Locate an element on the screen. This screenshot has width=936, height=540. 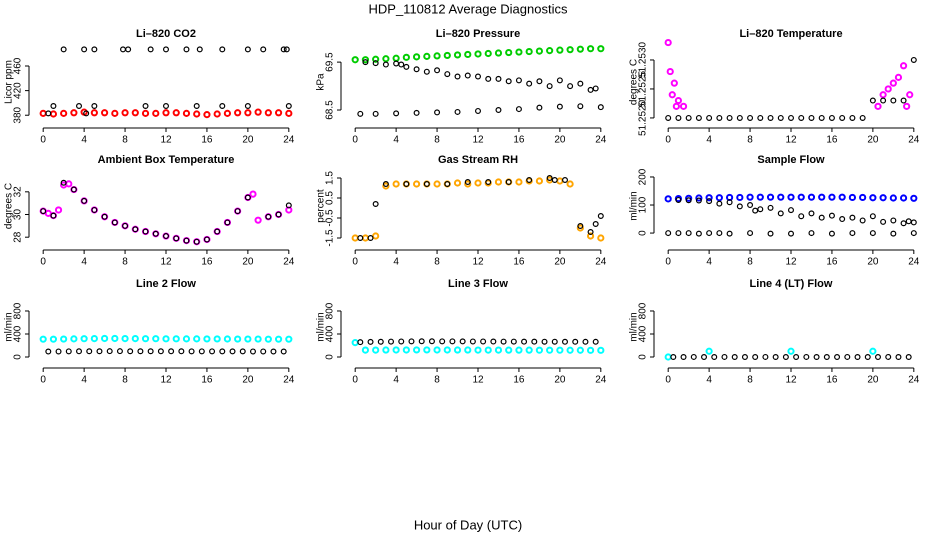
y-tick-label: 51.2520 is located at coordinates (643, 117).